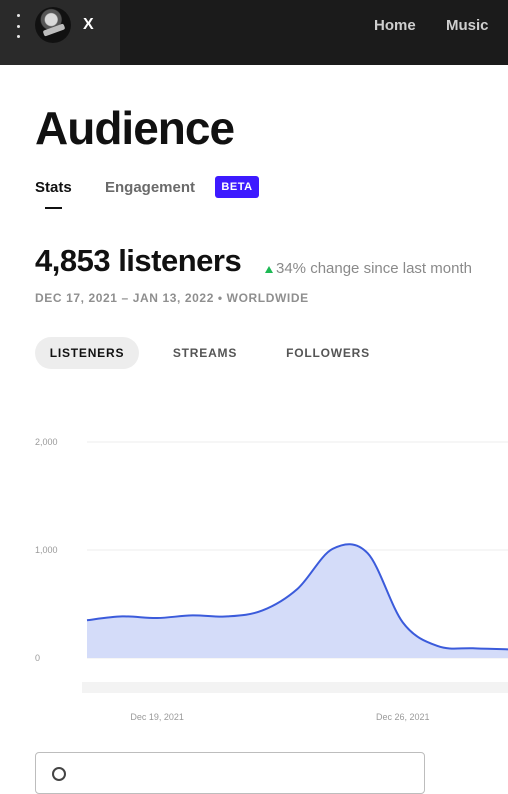 Image resolution: width=508 pixels, height=794 pixels. Describe the element at coordinates (403, 717) in the screenshot. I see `x-tick-label: Dec 26, 2021` at that location.